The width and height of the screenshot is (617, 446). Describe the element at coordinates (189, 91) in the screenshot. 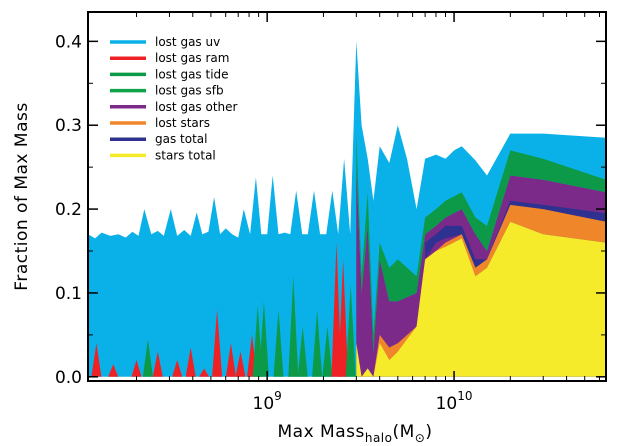

I see `legend-label: lost gas sfb` at that location.